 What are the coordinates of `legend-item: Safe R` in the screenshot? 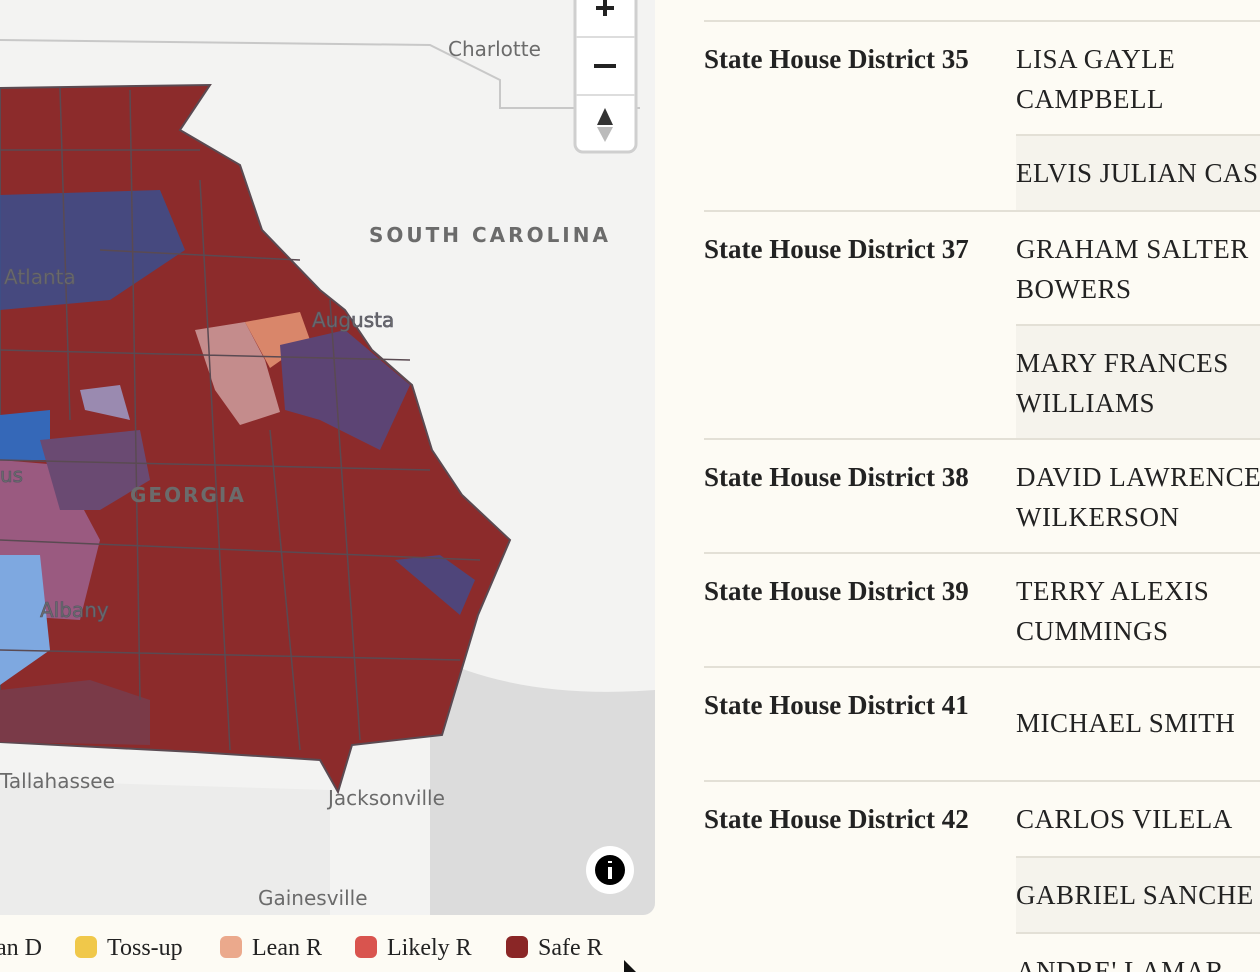 It's located at (554, 948).